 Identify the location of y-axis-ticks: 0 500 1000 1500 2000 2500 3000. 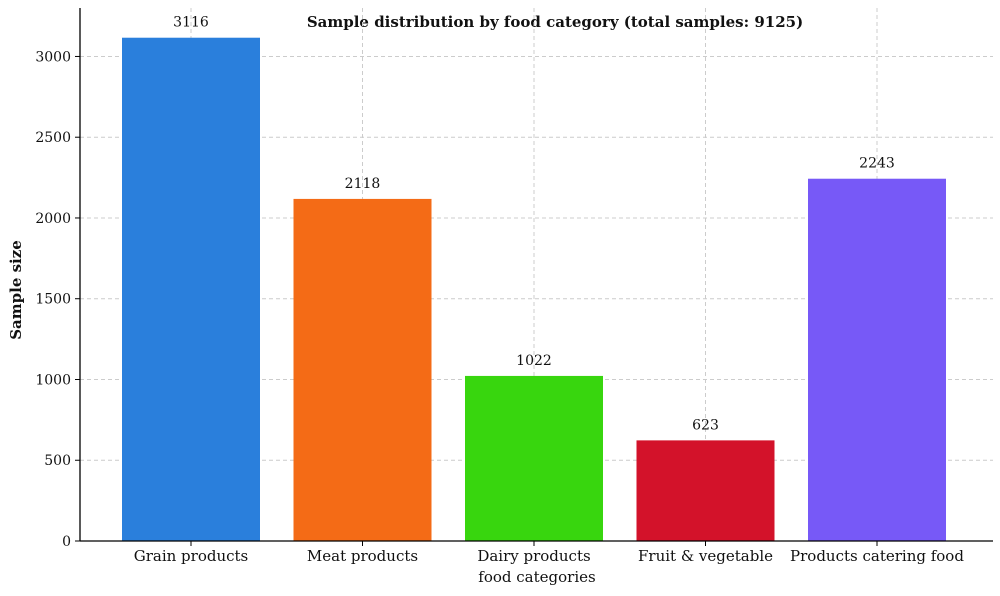
(57, 299).